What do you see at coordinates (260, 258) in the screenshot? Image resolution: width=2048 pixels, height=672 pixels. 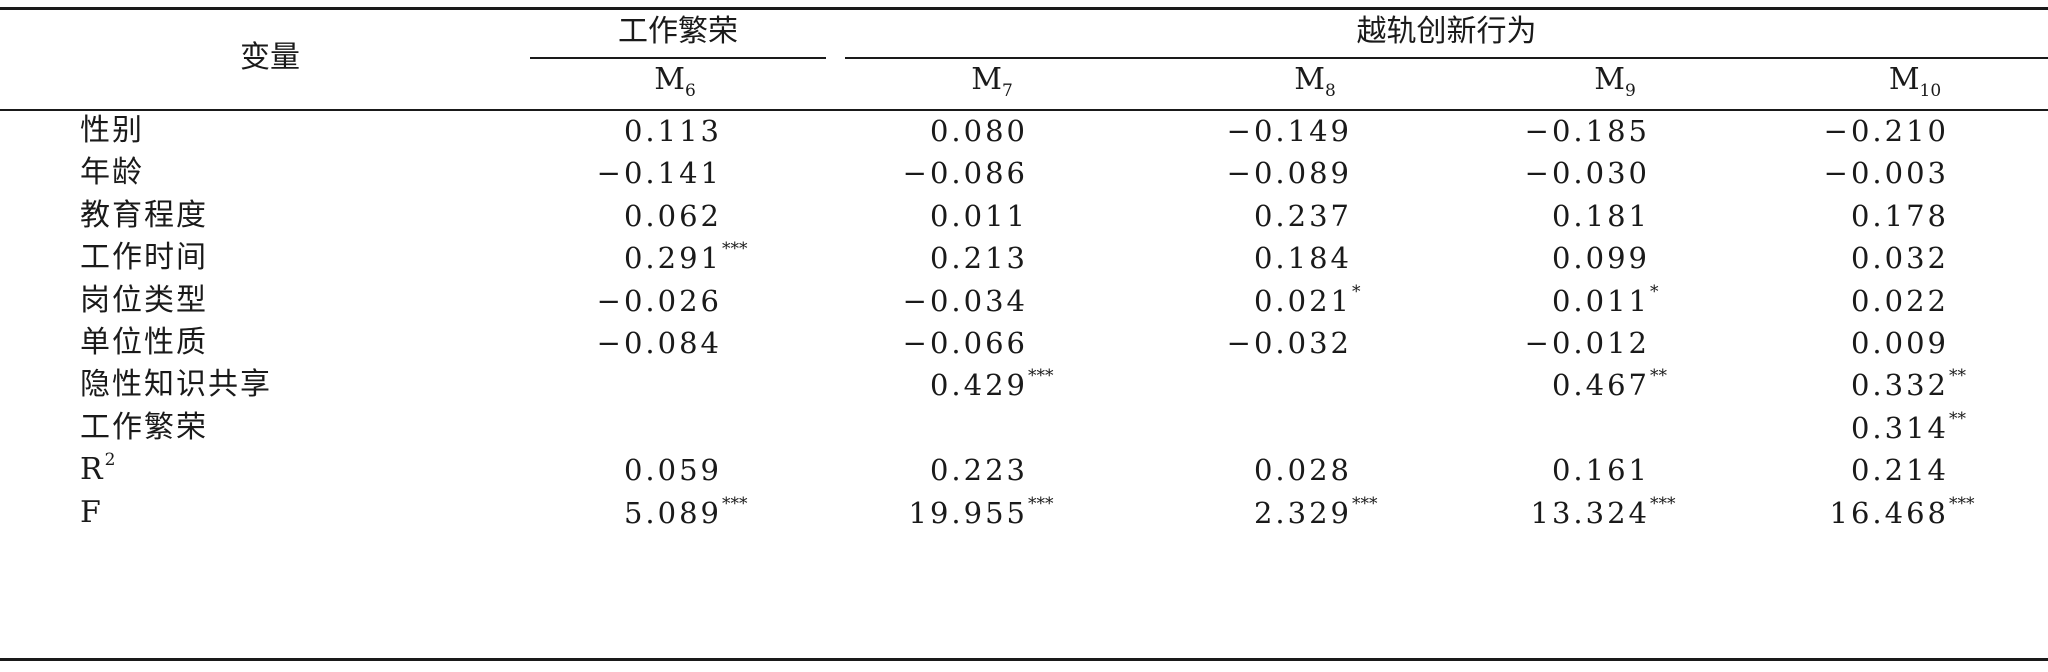 I see `row-label: 工作时间` at bounding box center [260, 258].